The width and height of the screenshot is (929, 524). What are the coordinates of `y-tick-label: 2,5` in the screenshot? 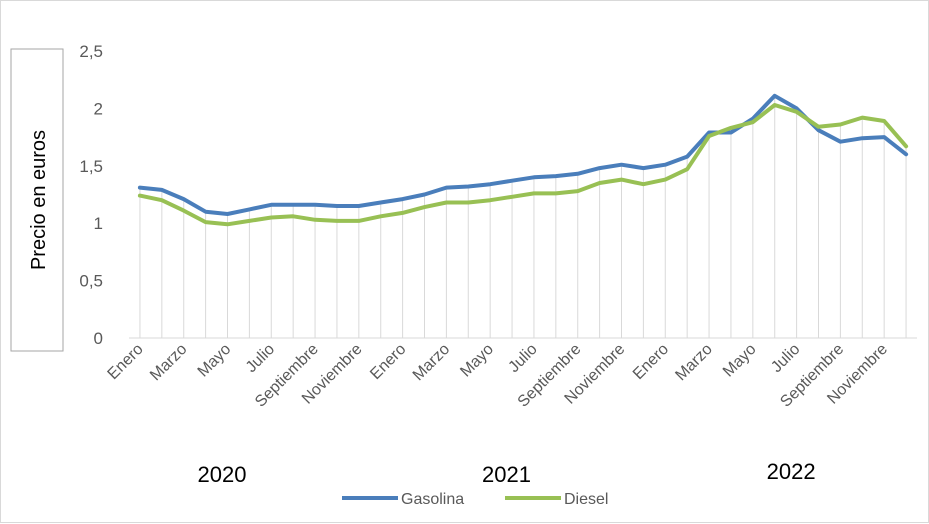 It's located at (91, 51).